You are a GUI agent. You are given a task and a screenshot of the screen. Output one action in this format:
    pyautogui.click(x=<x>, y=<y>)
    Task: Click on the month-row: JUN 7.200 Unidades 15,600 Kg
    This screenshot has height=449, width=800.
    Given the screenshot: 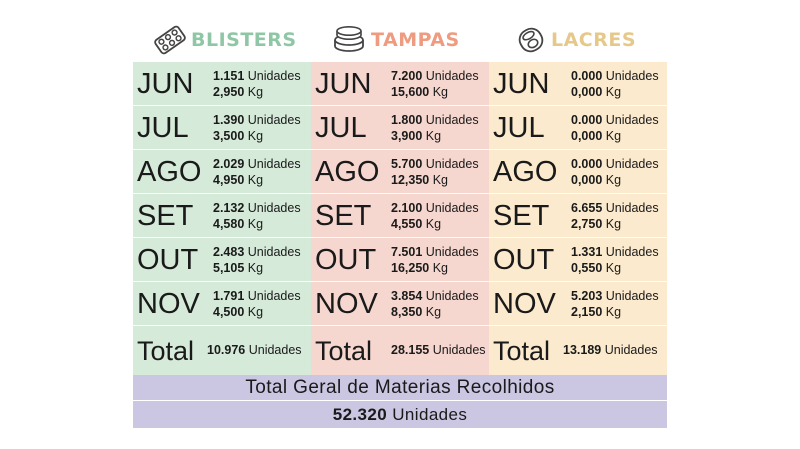 What is the action you would take?
    pyautogui.click(x=400, y=84)
    